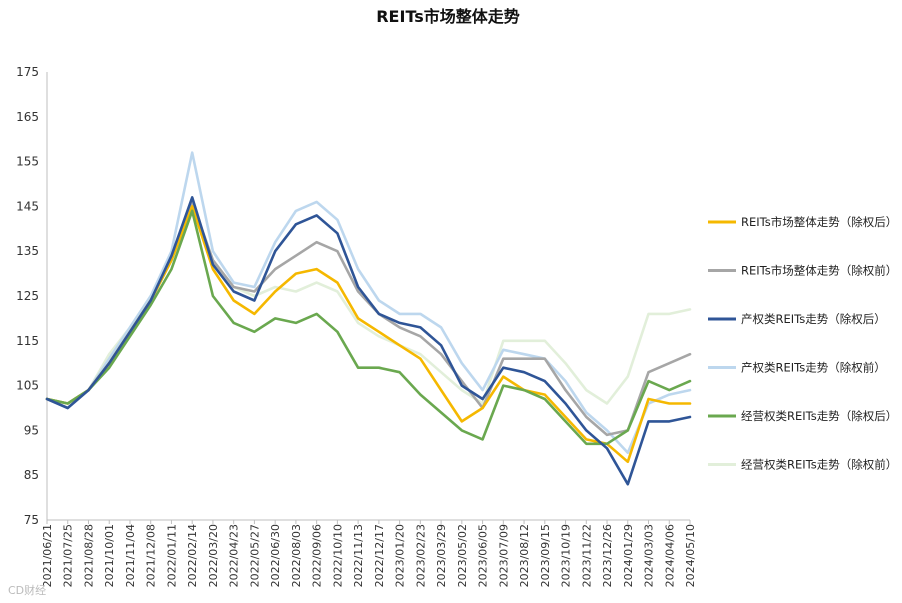 This screenshot has height=603, width=902. Describe the element at coordinates (669, 555) in the screenshot. I see `x-tick-label: 2024/04/06` at that location.